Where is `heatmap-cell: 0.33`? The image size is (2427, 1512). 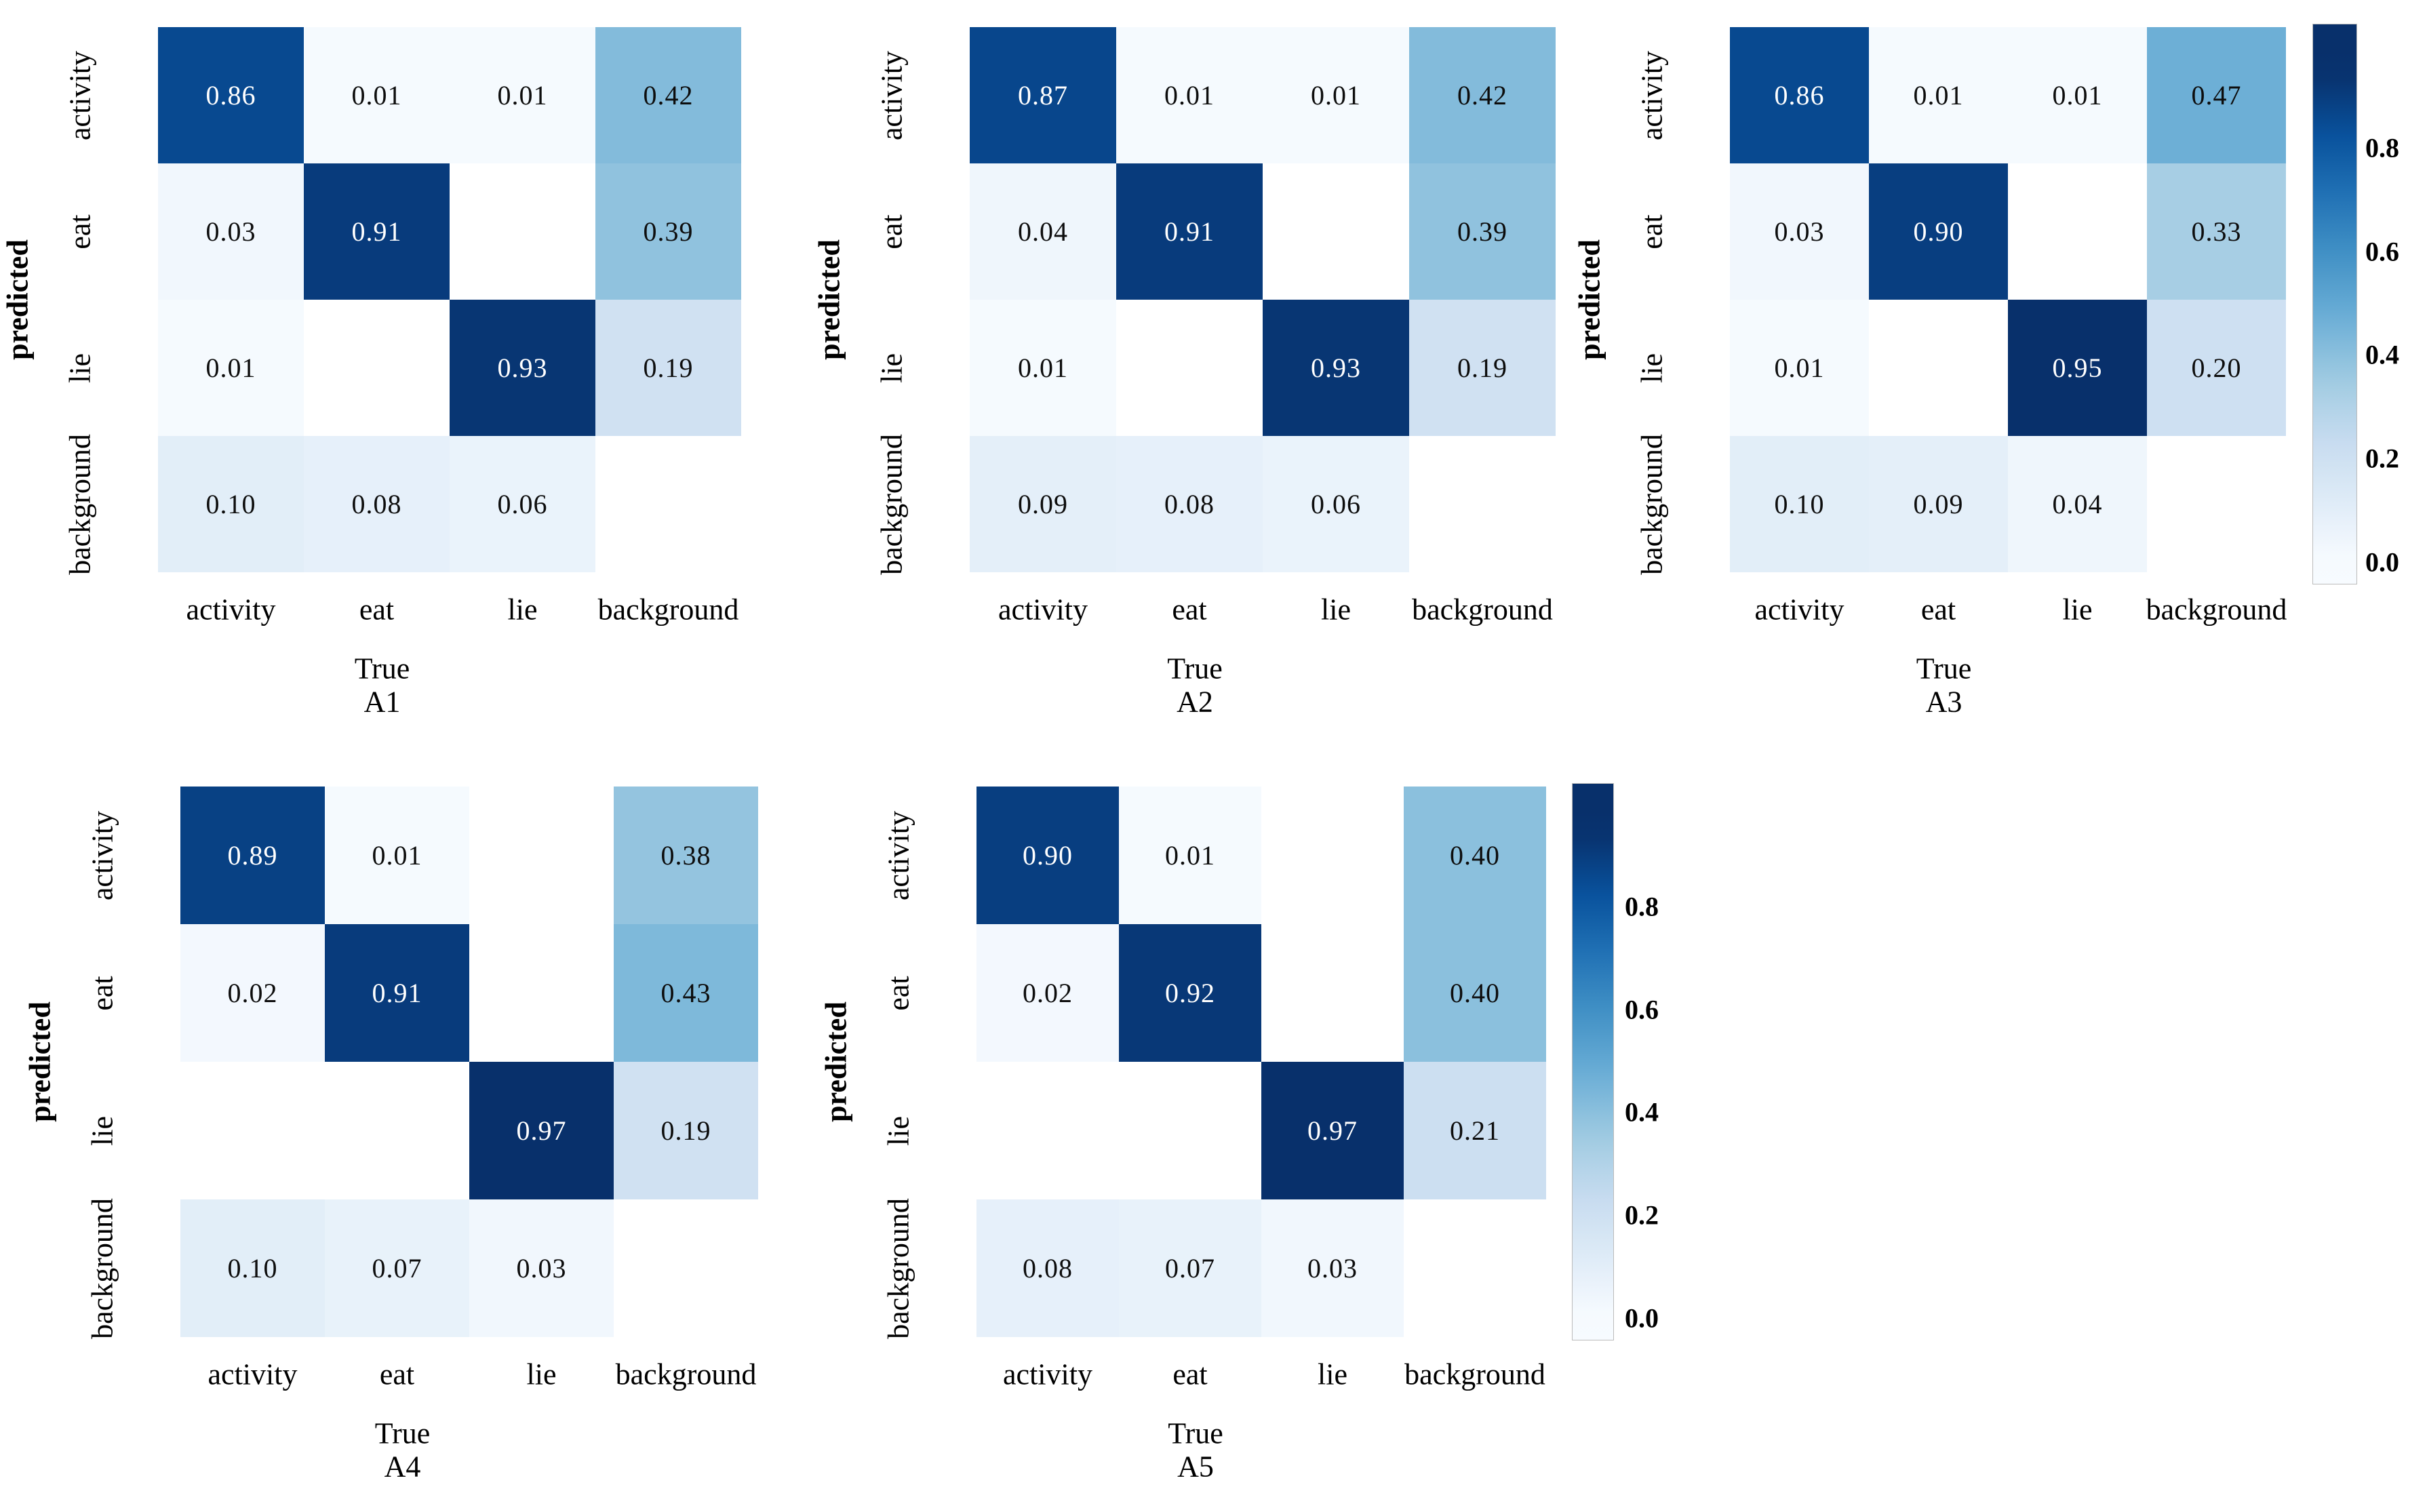 heatmap-cell: 0.33 is located at coordinates (2216, 232).